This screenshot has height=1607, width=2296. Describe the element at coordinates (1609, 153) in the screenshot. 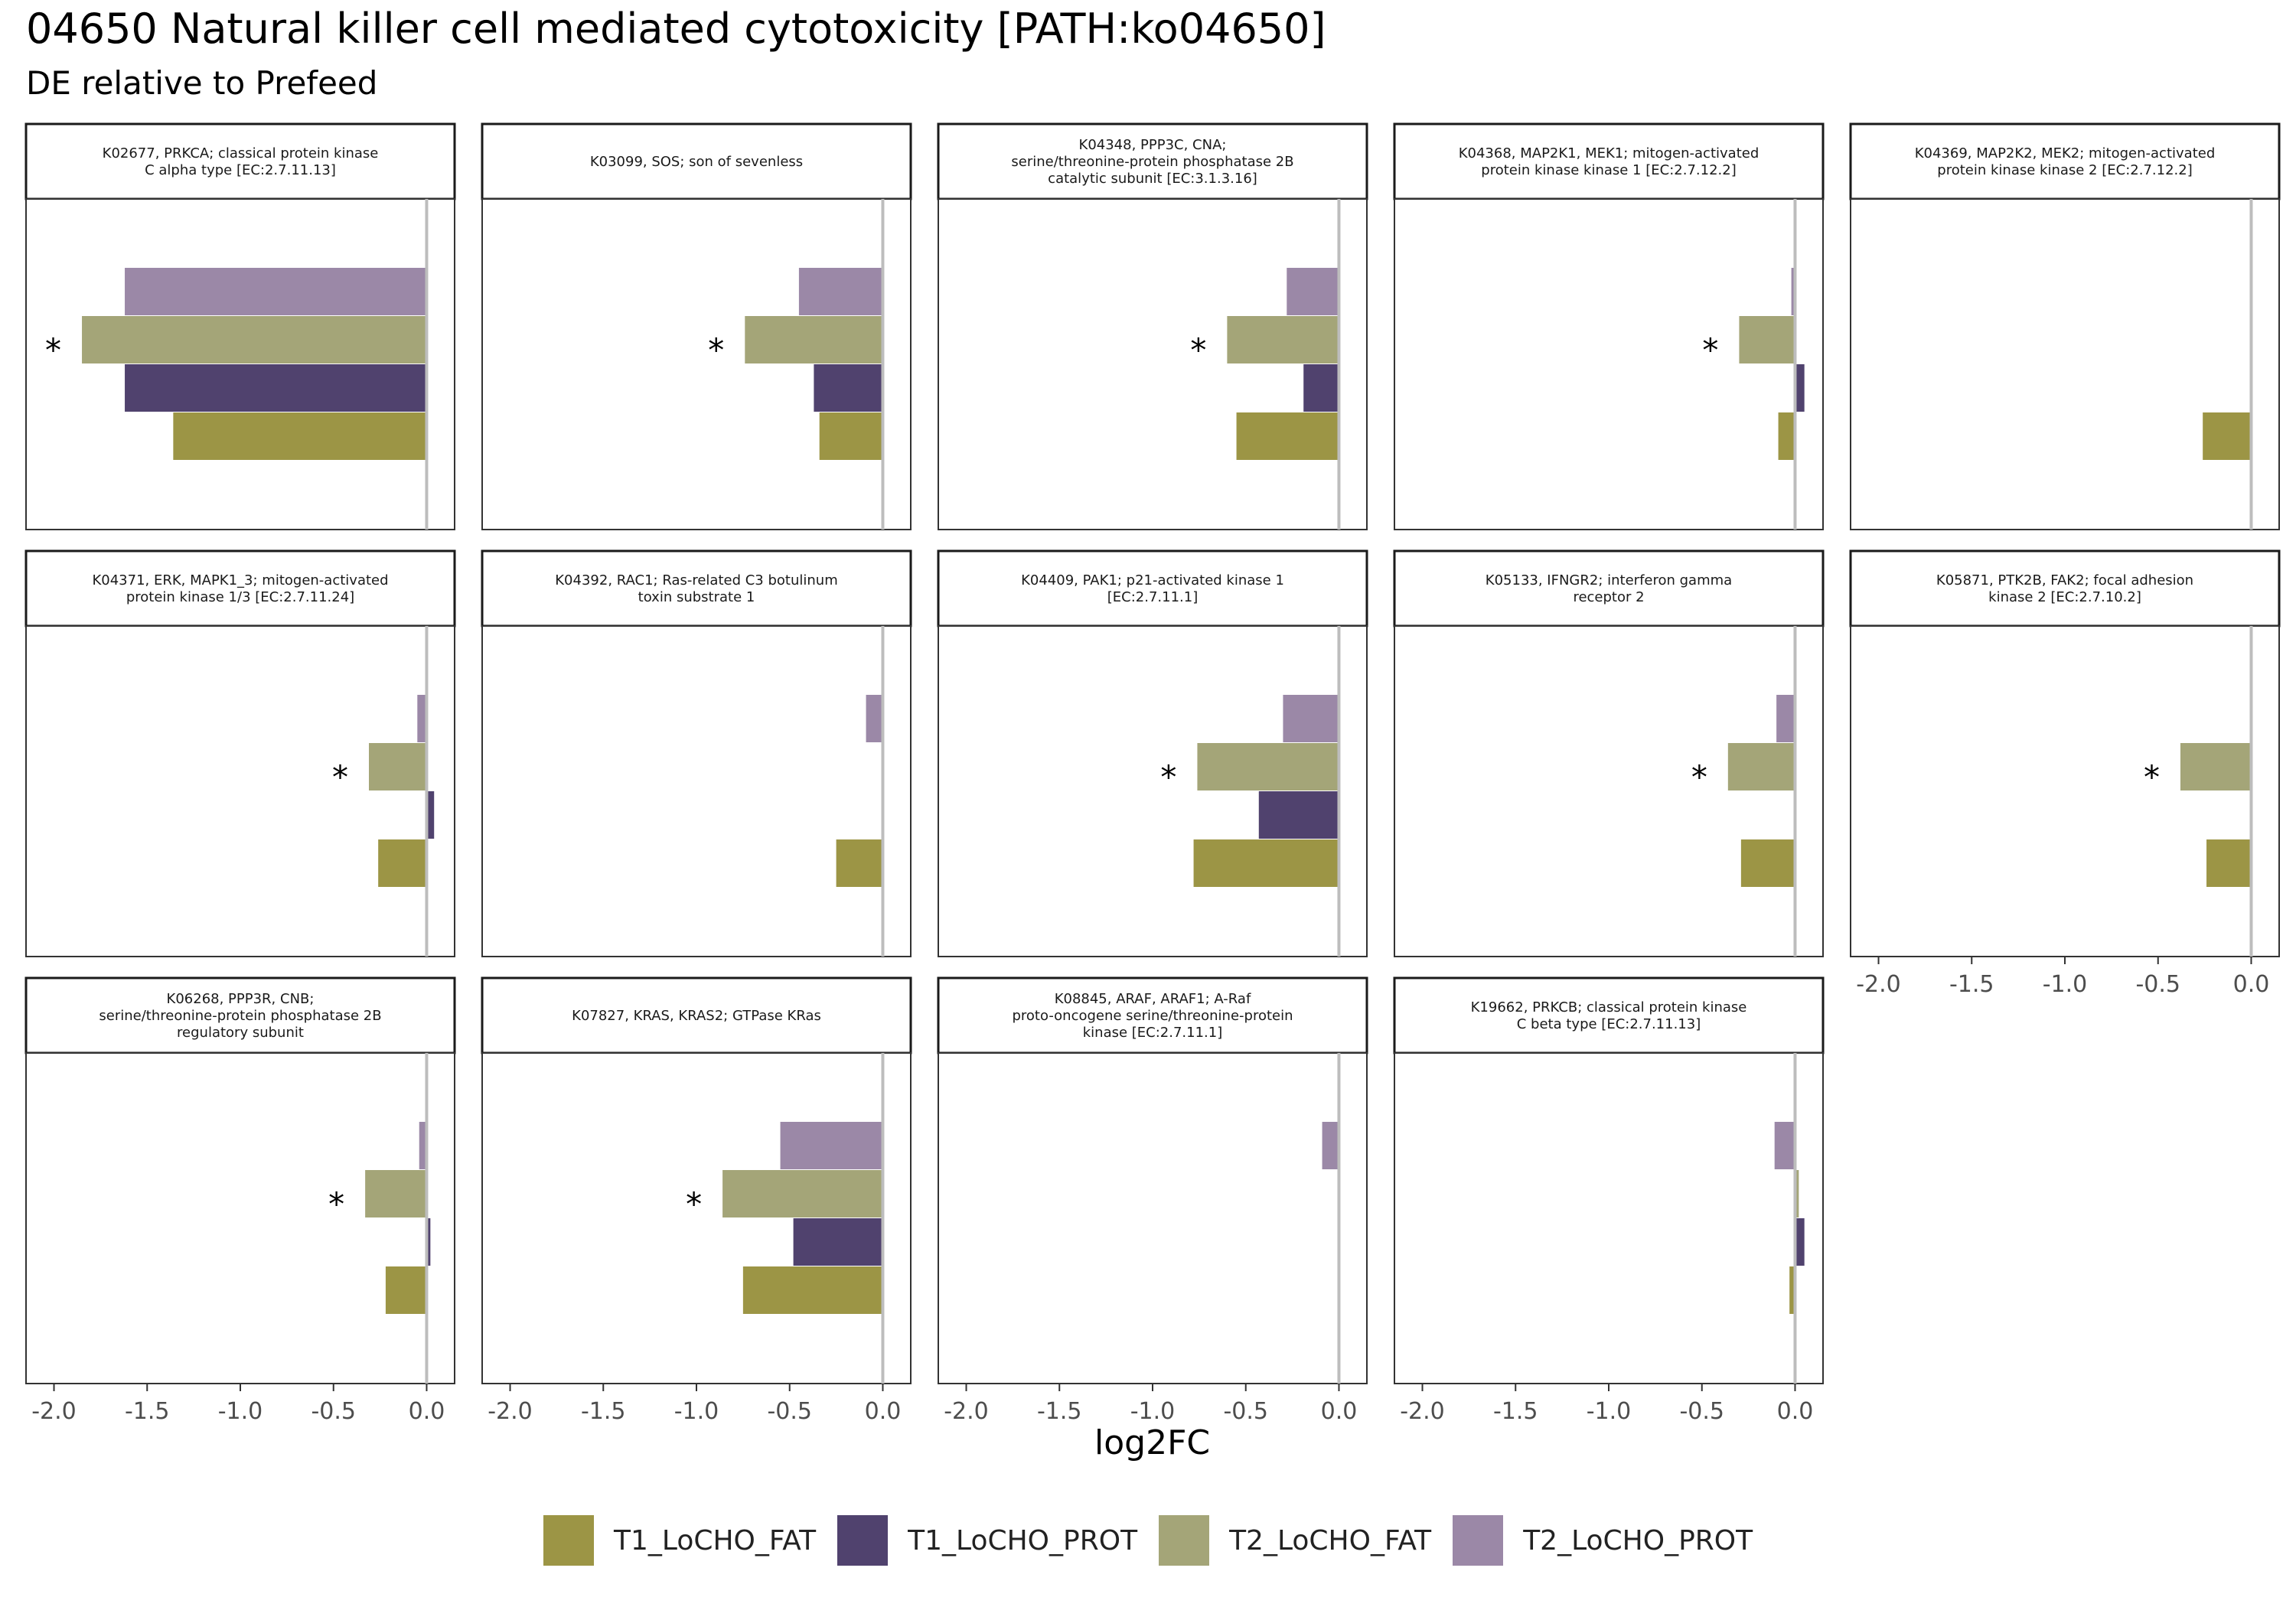

I see `facet-strip-label: K04368, MAP2K1, MEK1; mitogen-activated` at that location.